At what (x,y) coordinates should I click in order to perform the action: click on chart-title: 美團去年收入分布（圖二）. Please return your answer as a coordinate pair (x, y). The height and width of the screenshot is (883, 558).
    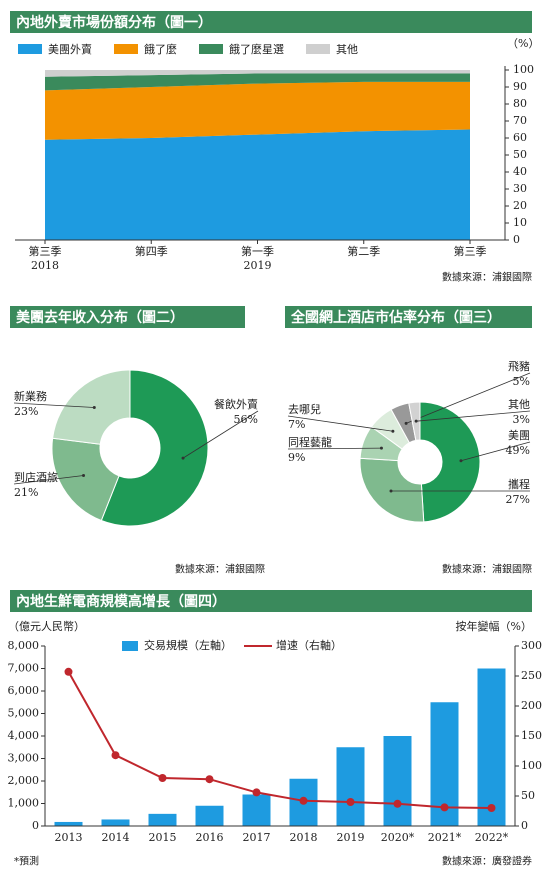
    Looking at the image, I should click on (100, 317).